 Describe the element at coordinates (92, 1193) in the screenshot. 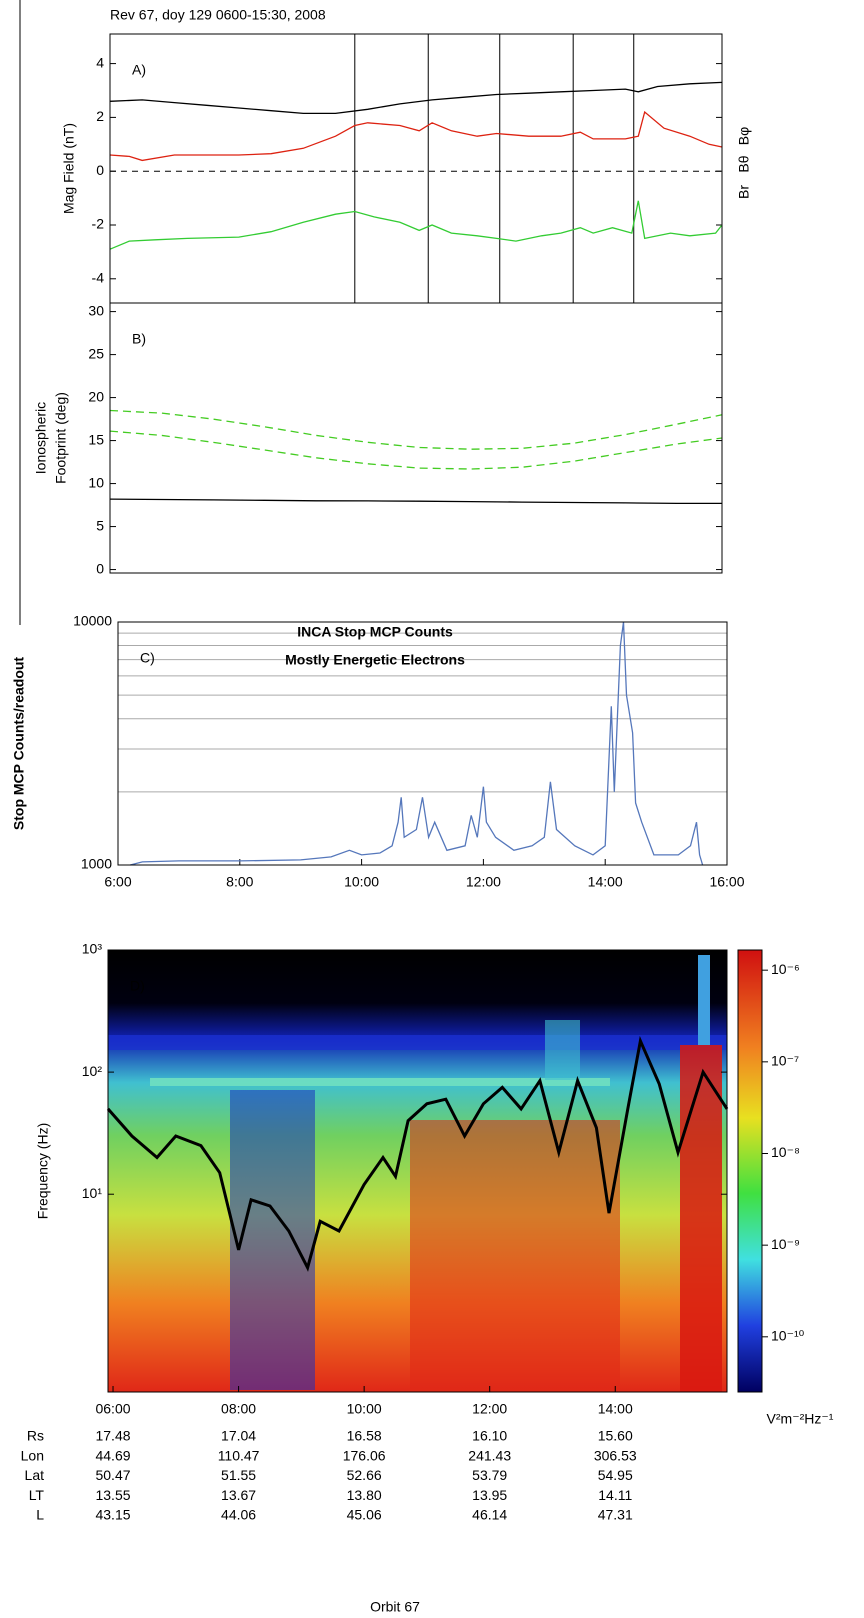

I see `y-tick-label: 10¹` at that location.